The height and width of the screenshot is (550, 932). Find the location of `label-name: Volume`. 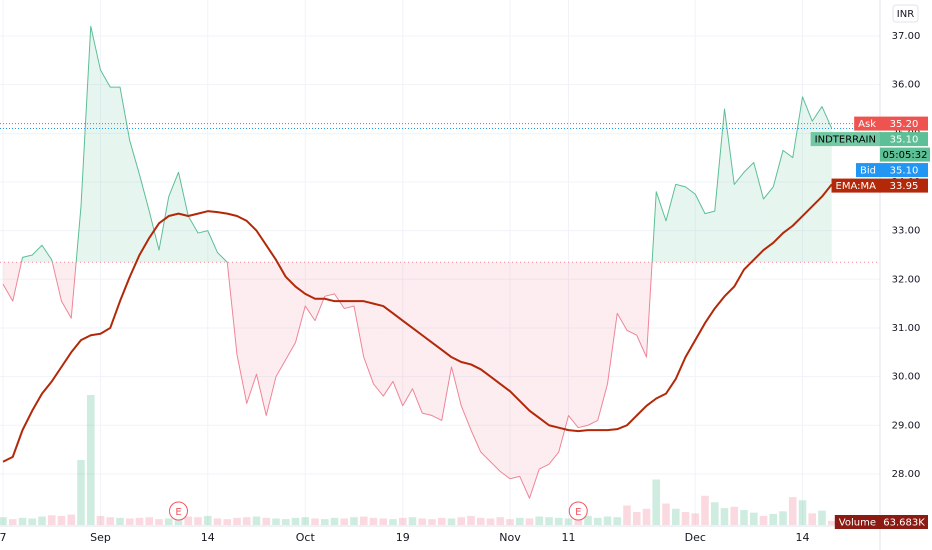

label-name: Volume is located at coordinates (857, 523).